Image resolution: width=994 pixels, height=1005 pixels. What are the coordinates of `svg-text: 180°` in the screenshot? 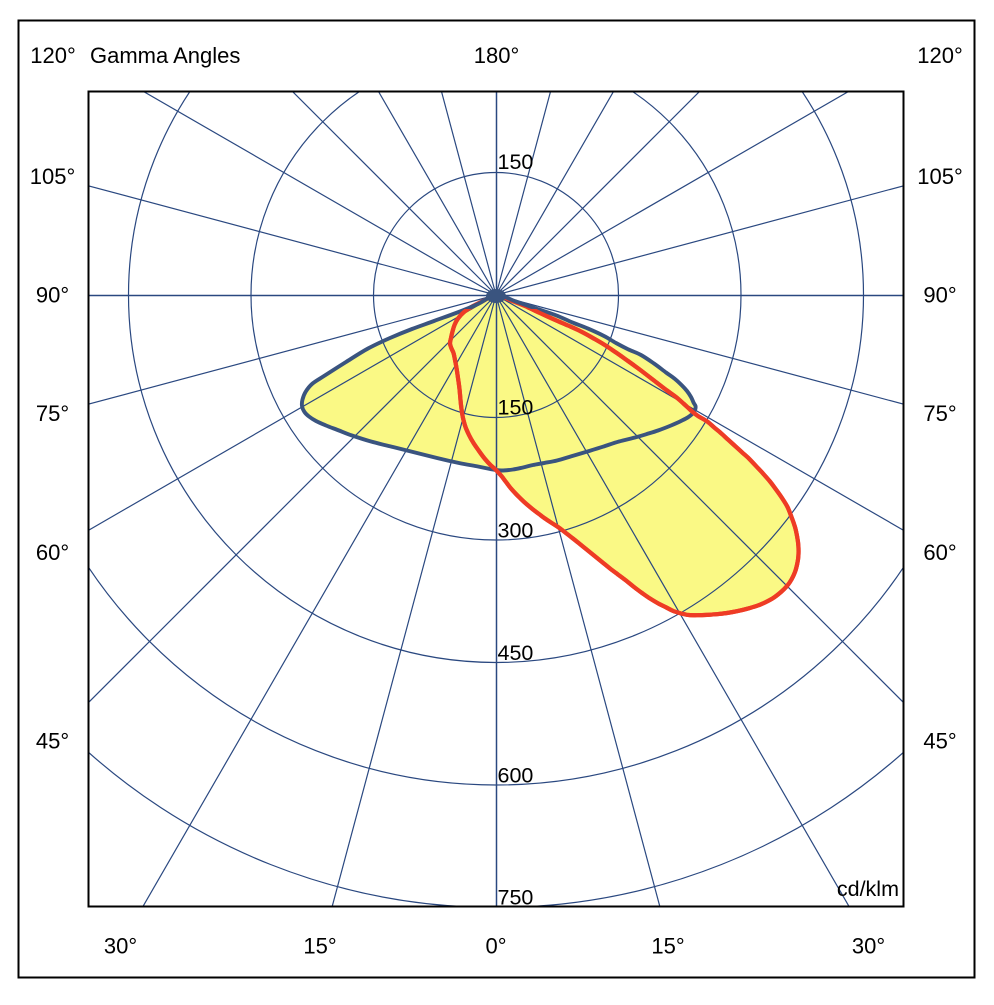 It's located at (497, 55).